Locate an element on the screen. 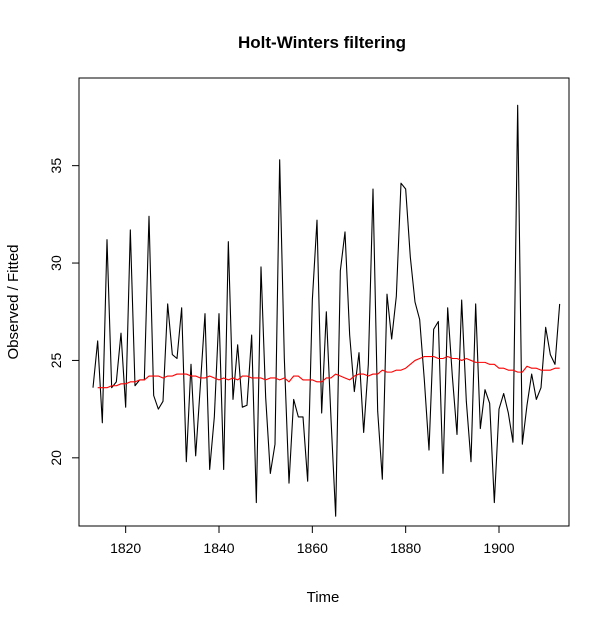  y-tick-label: 35 is located at coordinates (56, 166).